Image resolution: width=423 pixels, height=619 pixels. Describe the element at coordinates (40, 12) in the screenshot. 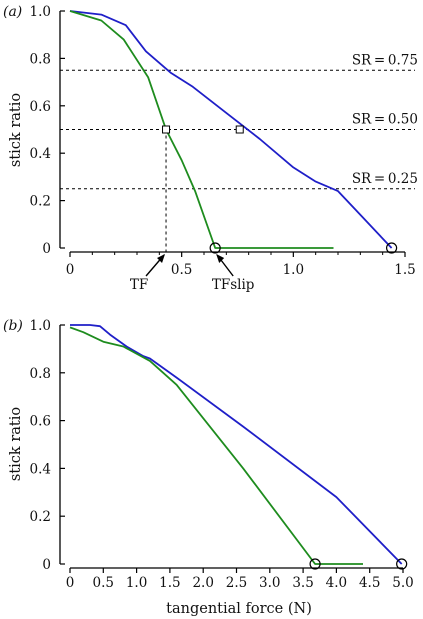

I see `panel-a-y-tick-label-1-0: 1.0` at that location.